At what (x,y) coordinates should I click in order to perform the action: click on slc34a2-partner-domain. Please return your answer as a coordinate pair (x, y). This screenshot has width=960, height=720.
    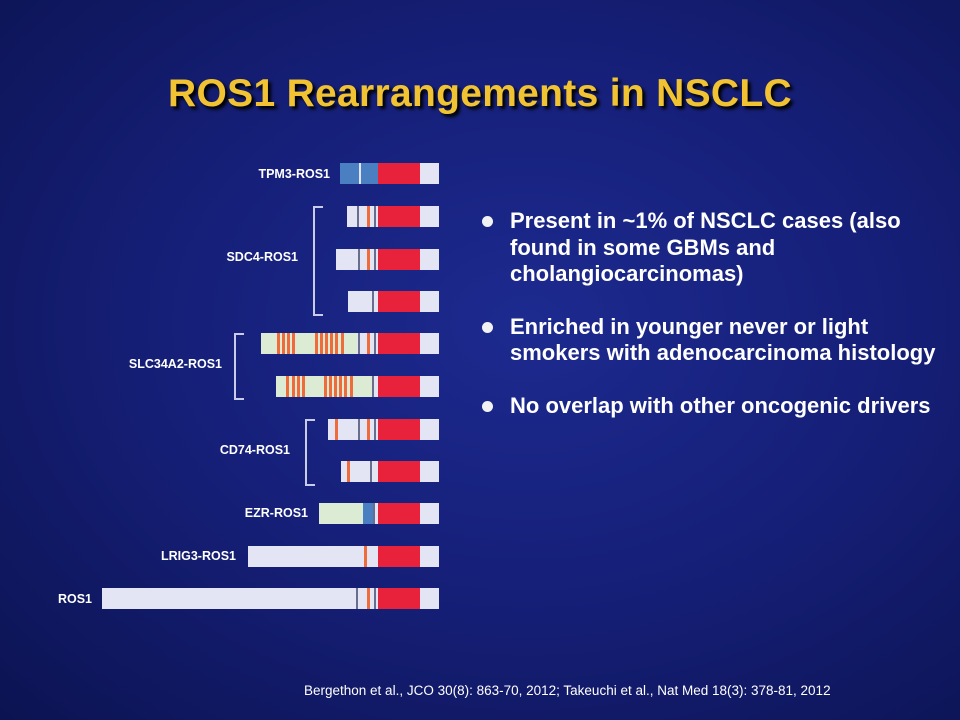
    Looking at the image, I should click on (309, 343).